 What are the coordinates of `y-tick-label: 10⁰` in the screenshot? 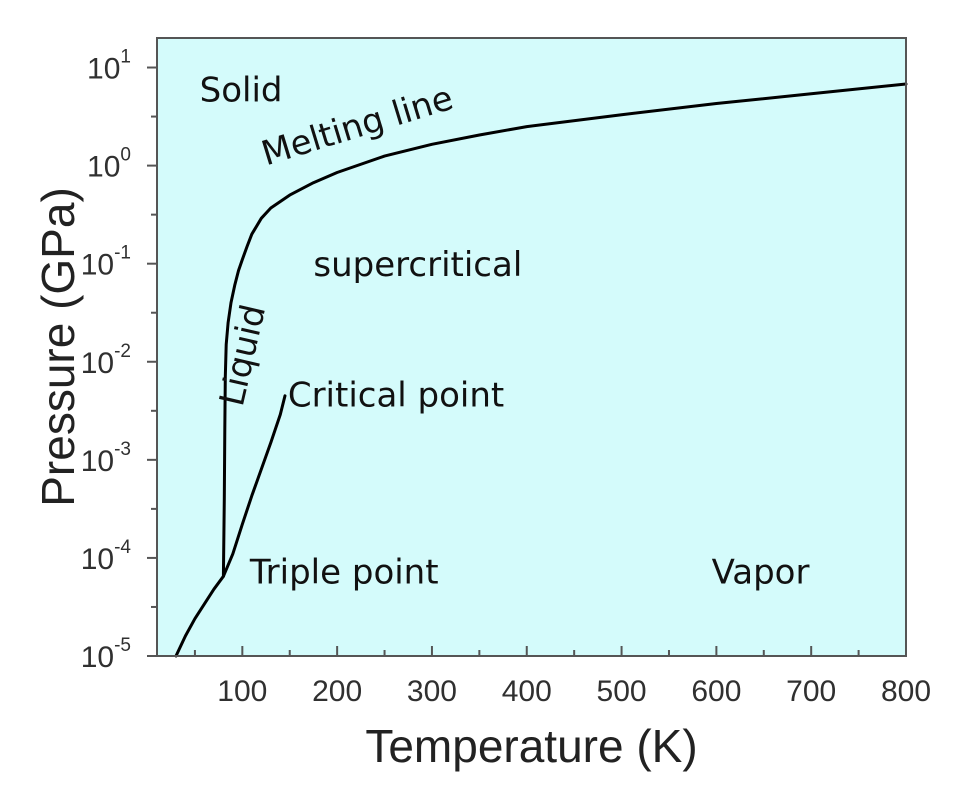 It's located at (109, 164).